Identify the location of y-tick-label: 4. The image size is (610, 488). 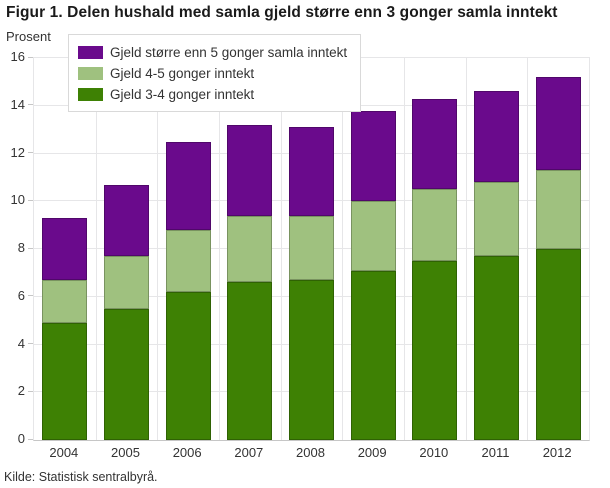
(21, 343).